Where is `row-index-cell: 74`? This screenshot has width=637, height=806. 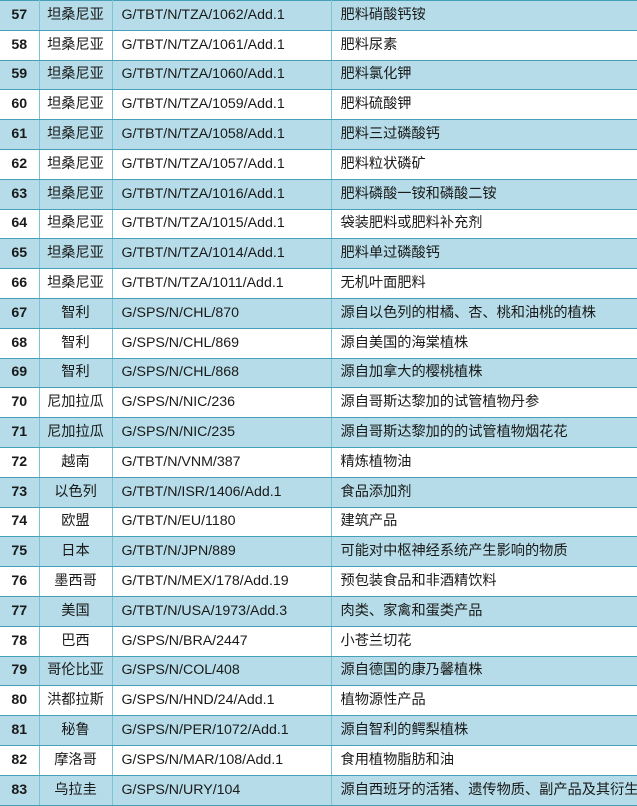 row-index-cell: 74 is located at coordinates (20, 522).